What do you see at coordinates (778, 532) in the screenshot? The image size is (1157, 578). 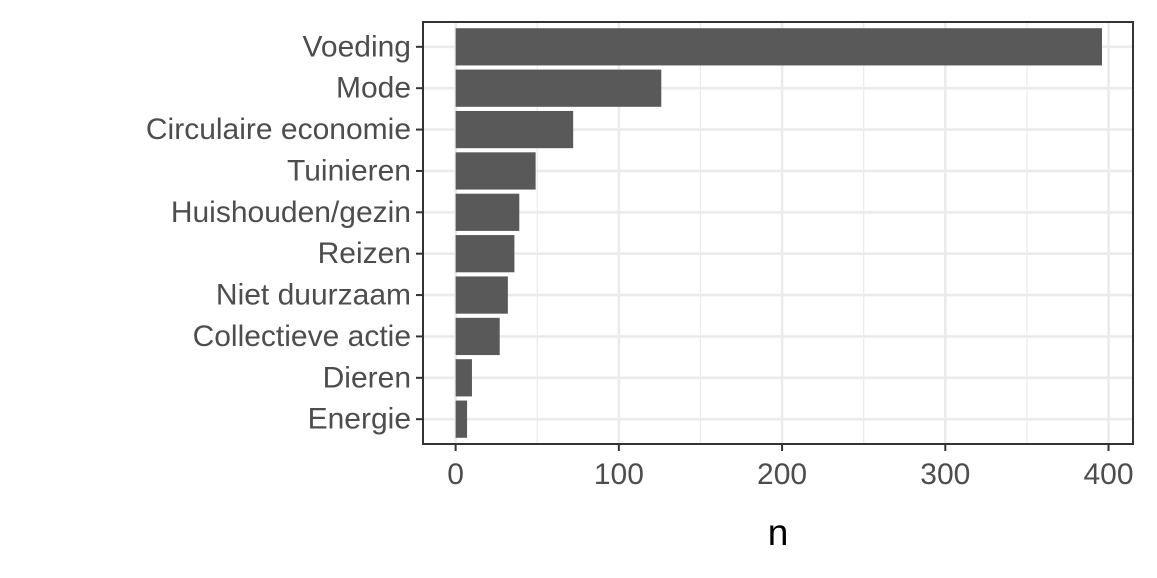 I see `x-axis-title: n` at bounding box center [778, 532].